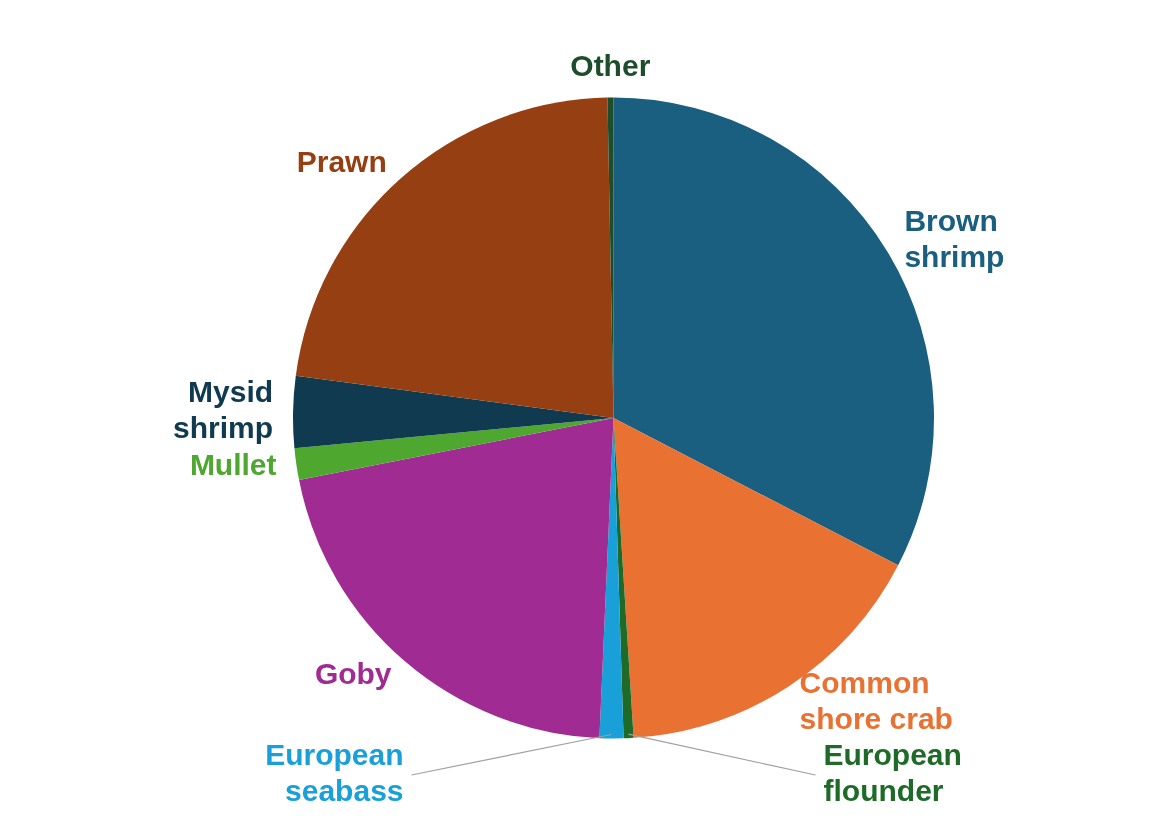  I want to click on slice-label: Goby, so click(353, 674).